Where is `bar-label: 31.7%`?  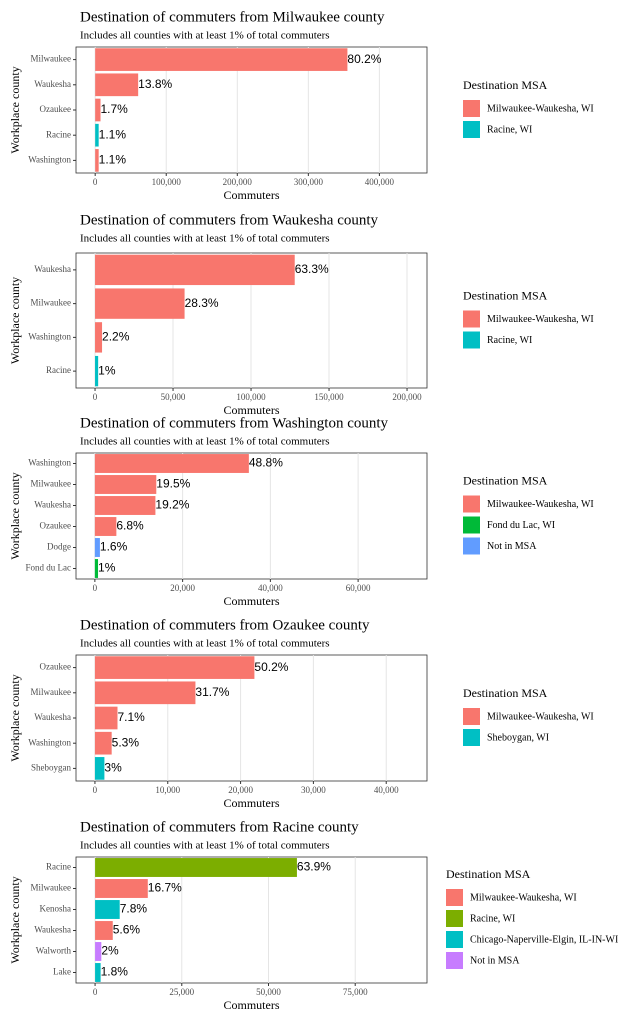 bar-label: 31.7% is located at coordinates (212, 692).